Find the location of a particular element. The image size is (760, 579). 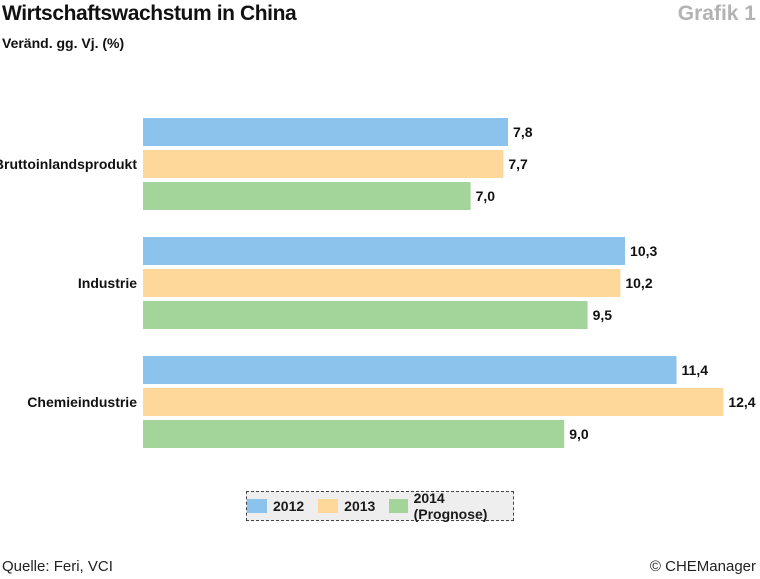

value-label-chemieindustrie-2013: 12,4 is located at coordinates (741, 402).